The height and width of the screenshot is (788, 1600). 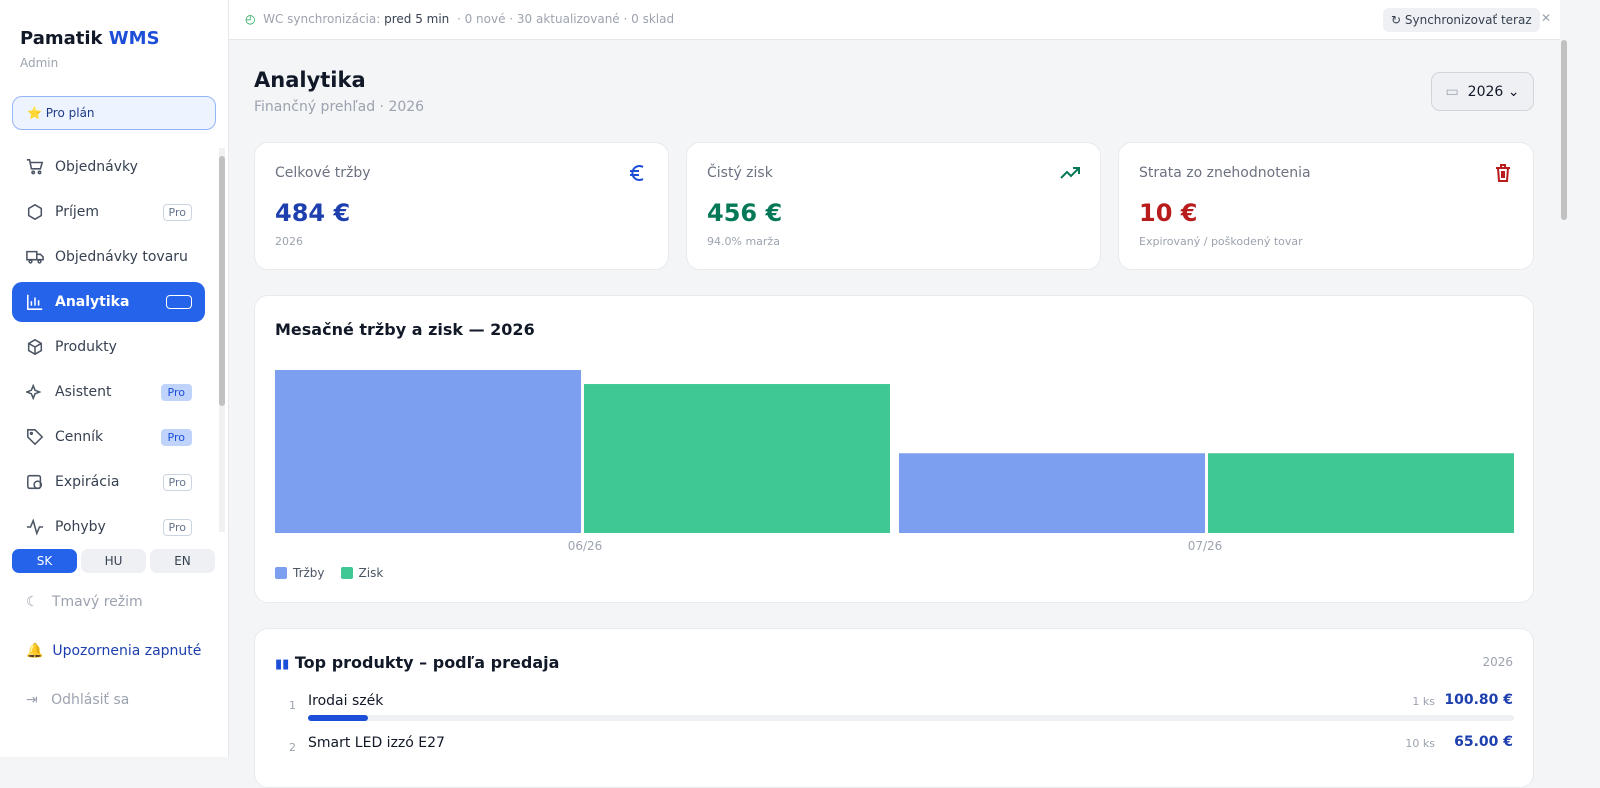 I want to click on progress-track, so click(x=911, y=718).